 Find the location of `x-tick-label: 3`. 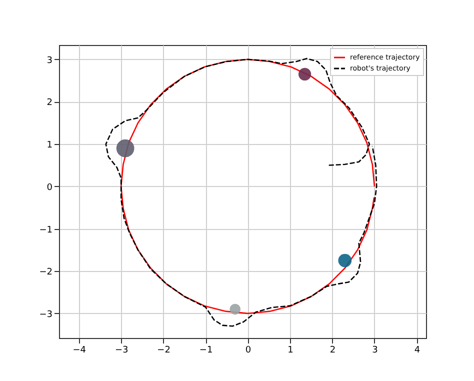

x-tick-label: 3 is located at coordinates (375, 351).